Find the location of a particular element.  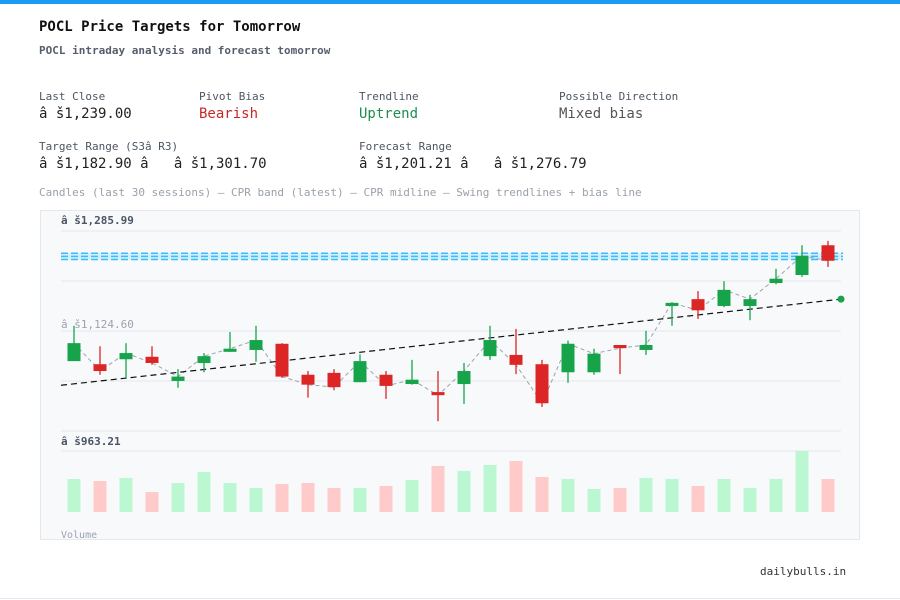

stat-value: â š1,182.90 â â š1,301.70 is located at coordinates (153, 164).